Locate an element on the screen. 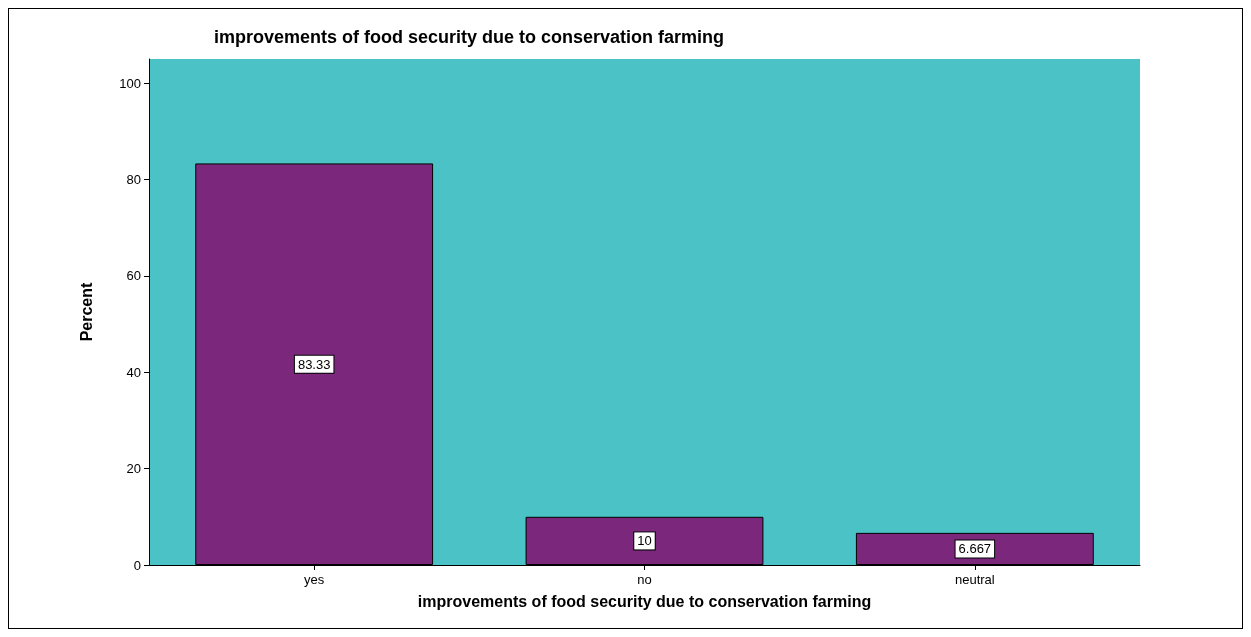 This screenshot has height=637, width=1251. x-axis-title: improvements of food security due to conservation farming is located at coordinates (644, 601).